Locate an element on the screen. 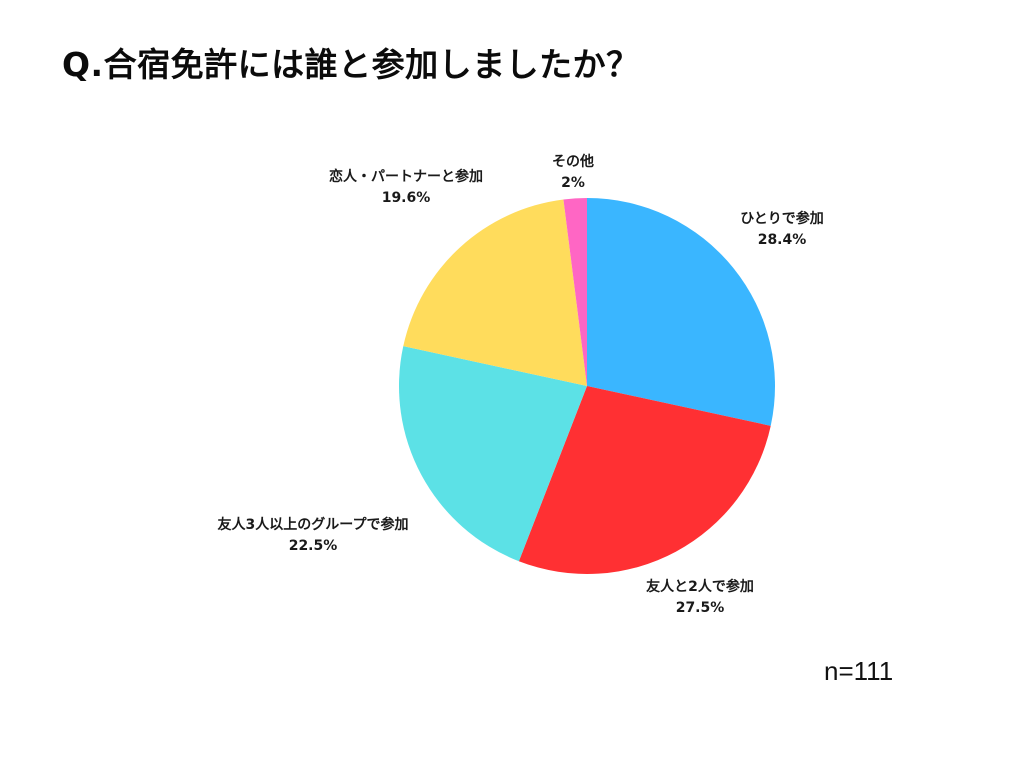 The height and width of the screenshot is (768, 1024). slice-label-name: ひとりで参加 is located at coordinates (782, 219).